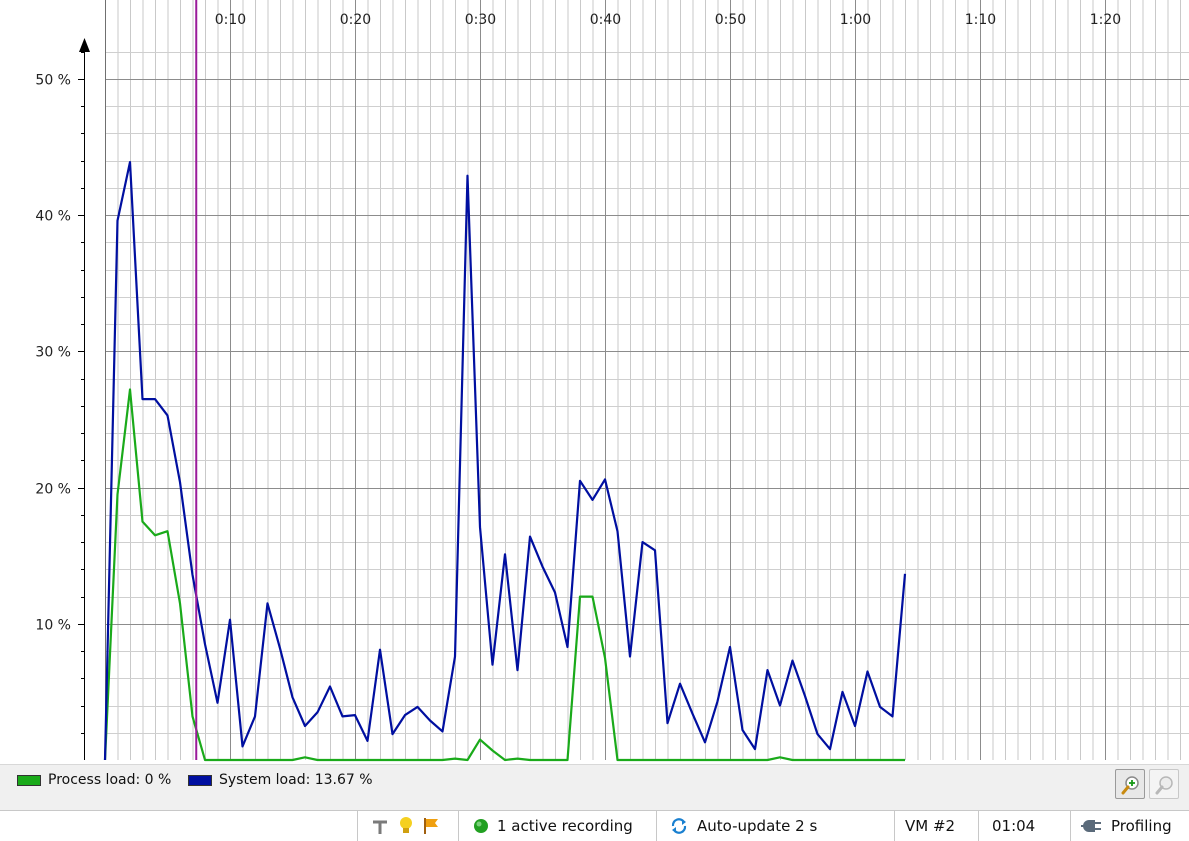 This screenshot has width=1189, height=841. I want to click on x-tick-labels: 0:10 0:20 0:30 0:40 0:50 1:00 1:10 1:20, so click(668, 20).